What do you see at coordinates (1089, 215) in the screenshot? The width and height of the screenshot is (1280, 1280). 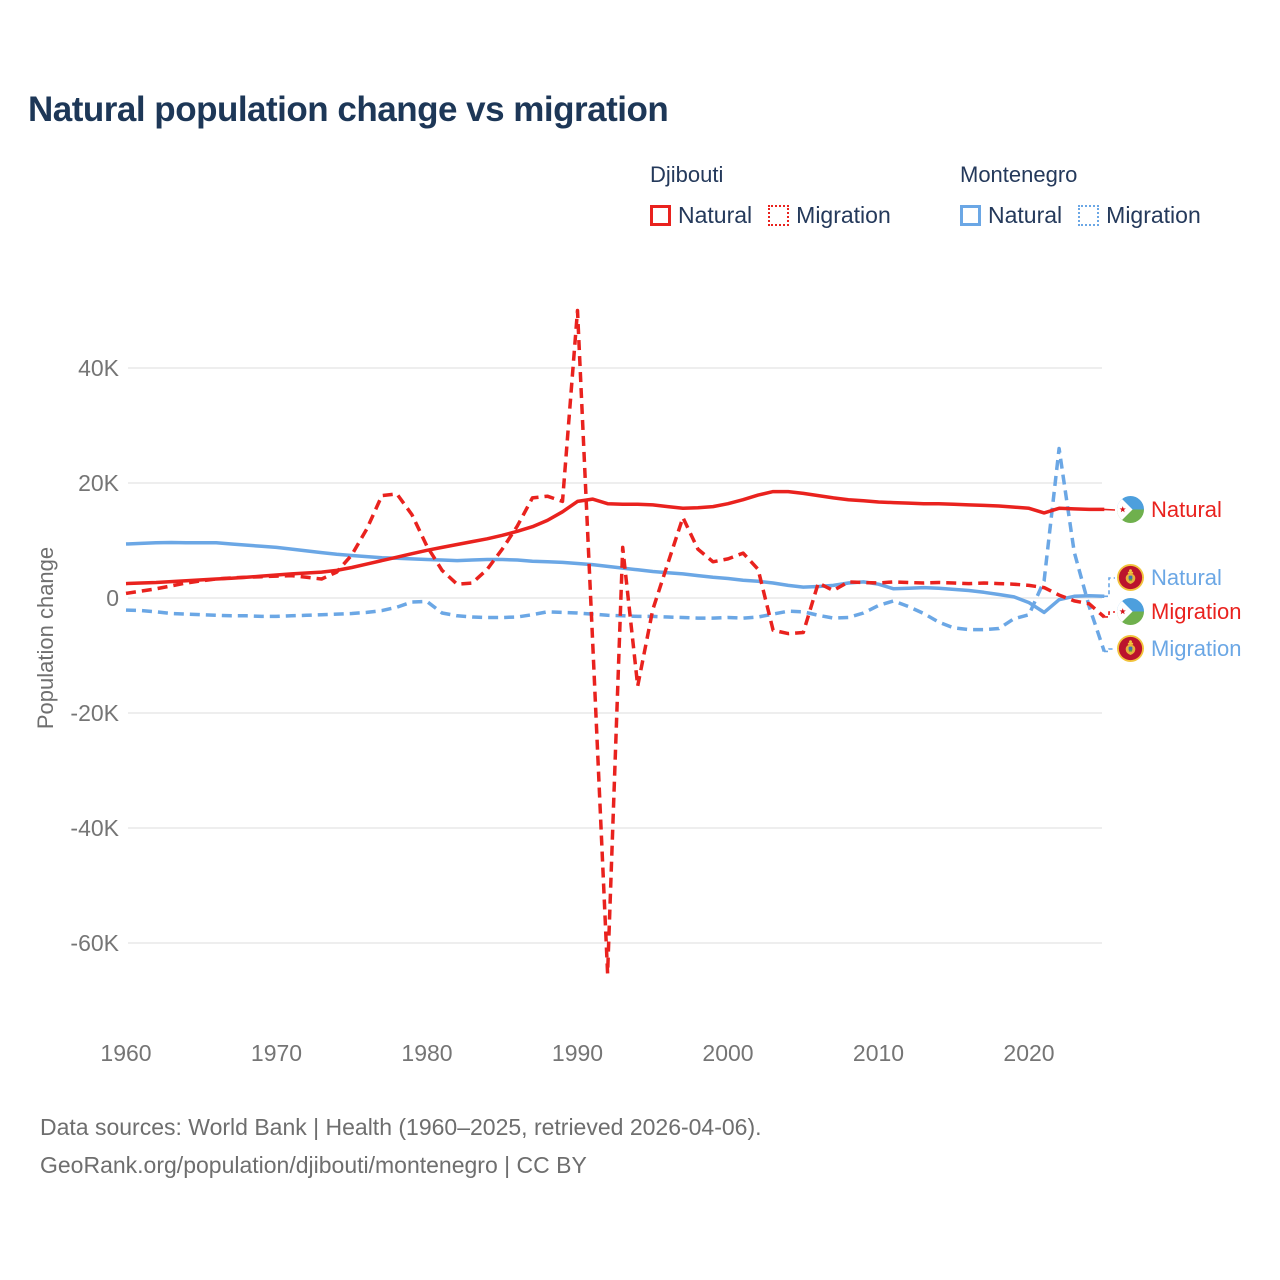 I see `legend-swatch-dashed-blue-icon` at bounding box center [1089, 215].